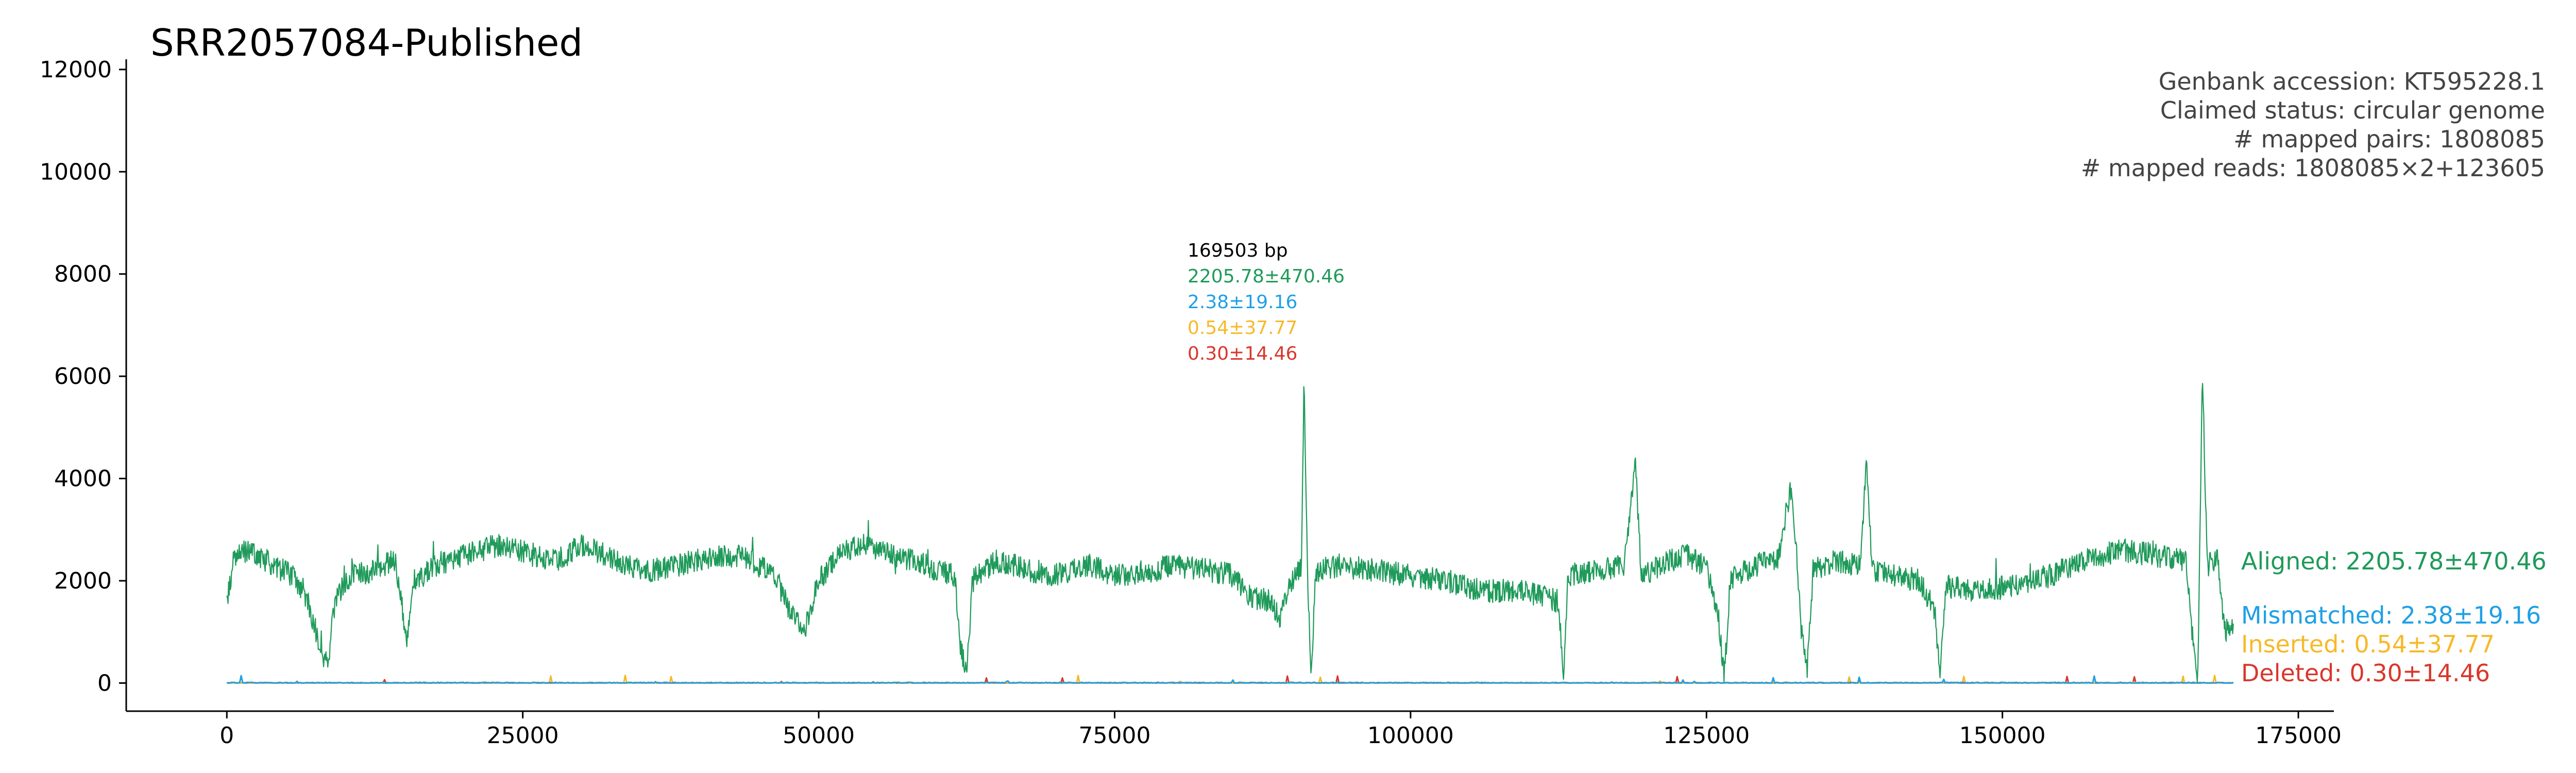 This screenshot has height=773, width=2576. What do you see at coordinates (76, 172) in the screenshot?
I see `y-tick-label: 10000` at bounding box center [76, 172].